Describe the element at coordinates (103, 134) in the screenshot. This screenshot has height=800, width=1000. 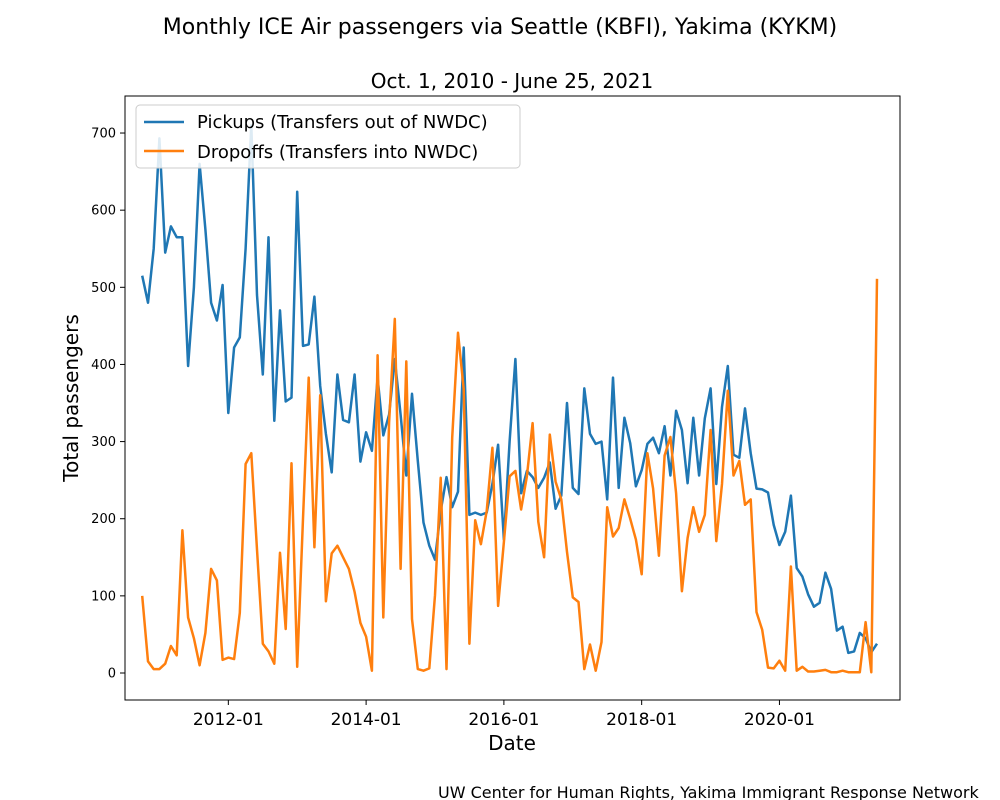
I see `y-tick-label: 700` at that location.